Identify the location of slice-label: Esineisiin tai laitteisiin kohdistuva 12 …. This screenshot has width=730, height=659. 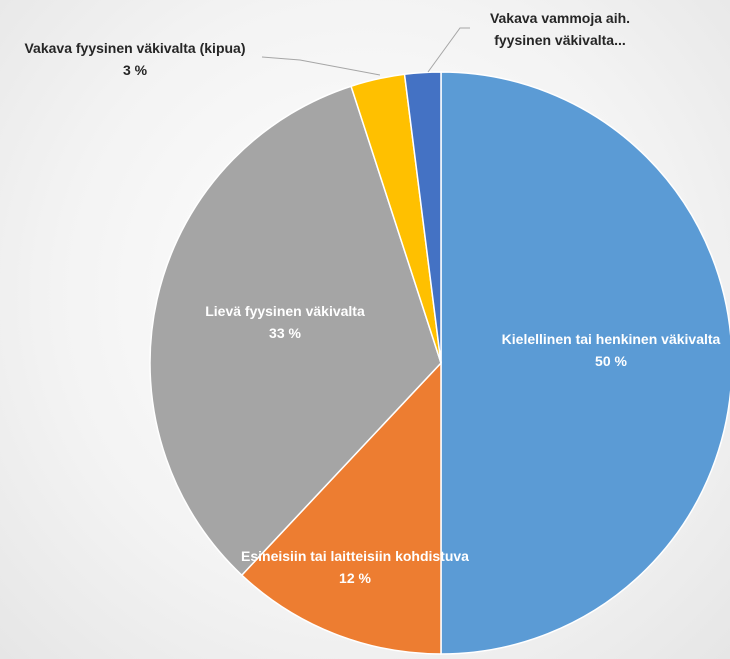
(355, 567).